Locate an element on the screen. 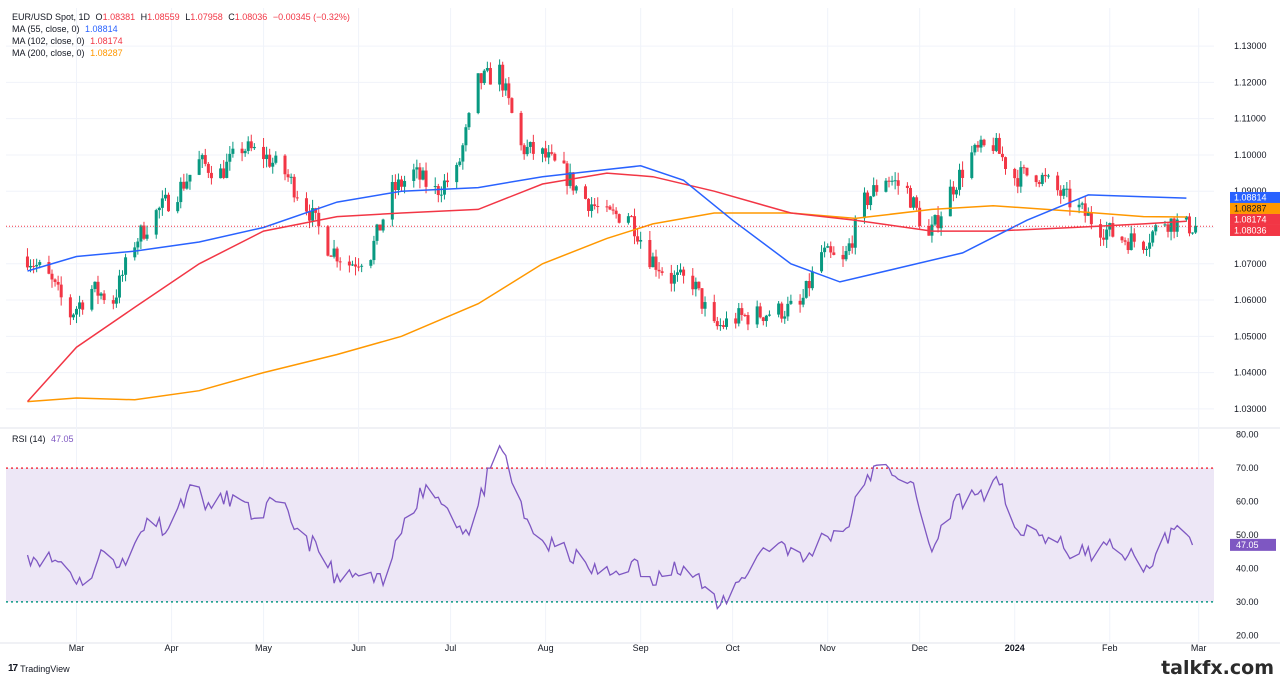 The width and height of the screenshot is (1280, 680). rsi-legend: RSI (14) 47.05 is located at coordinates (43, 439).